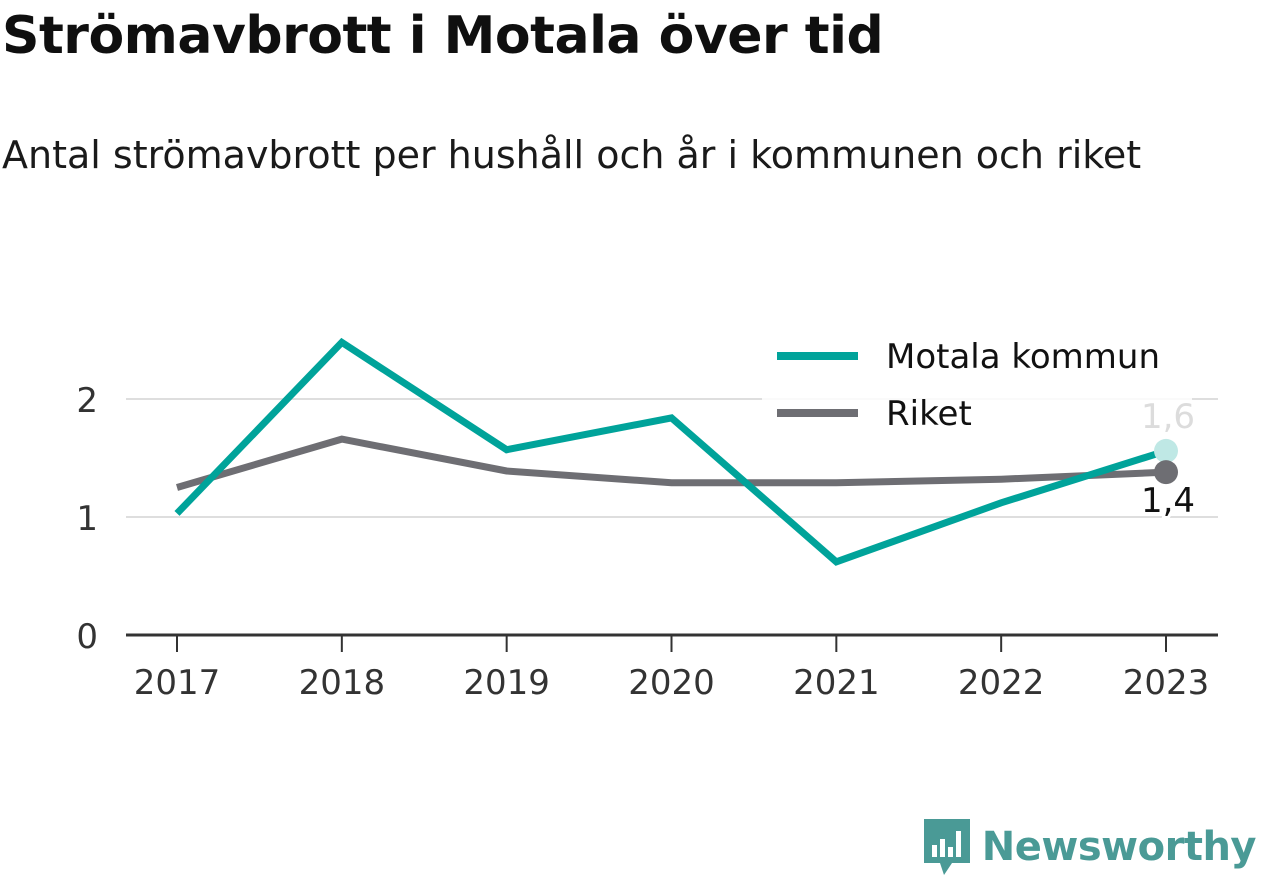 The image size is (1262, 879). I want to click on y-tick-label: 2, so click(87, 401).